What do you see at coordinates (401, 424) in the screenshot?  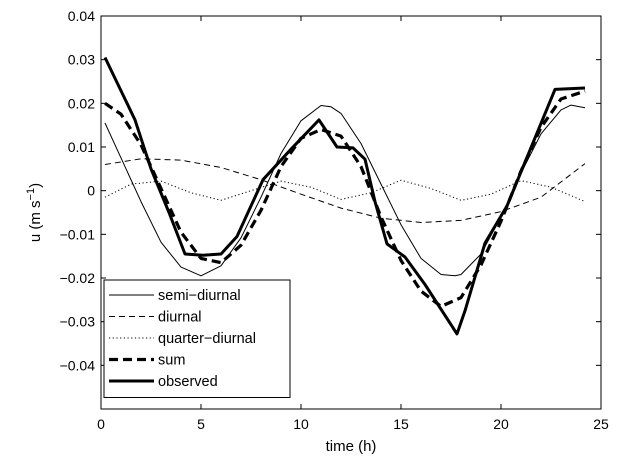 I see `x-tick-label: 15` at bounding box center [401, 424].